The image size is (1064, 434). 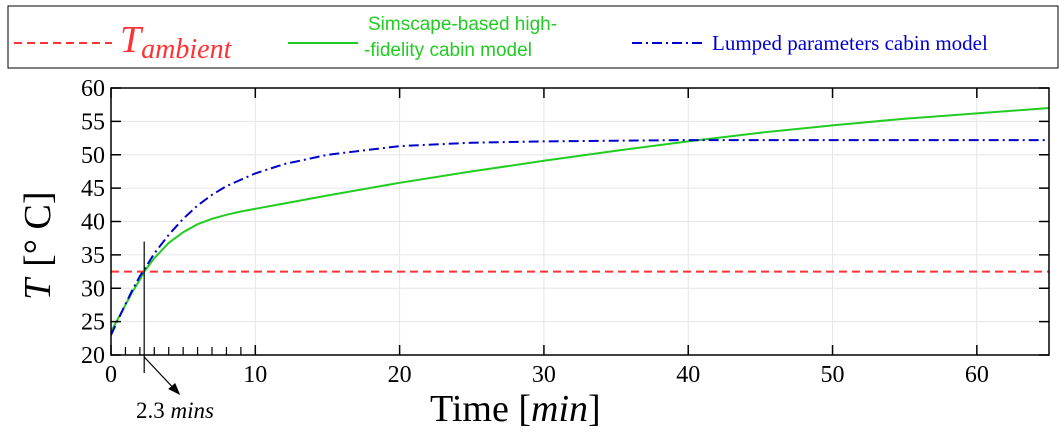 I want to click on annotation-value: 2.3, so click(x=153, y=410).